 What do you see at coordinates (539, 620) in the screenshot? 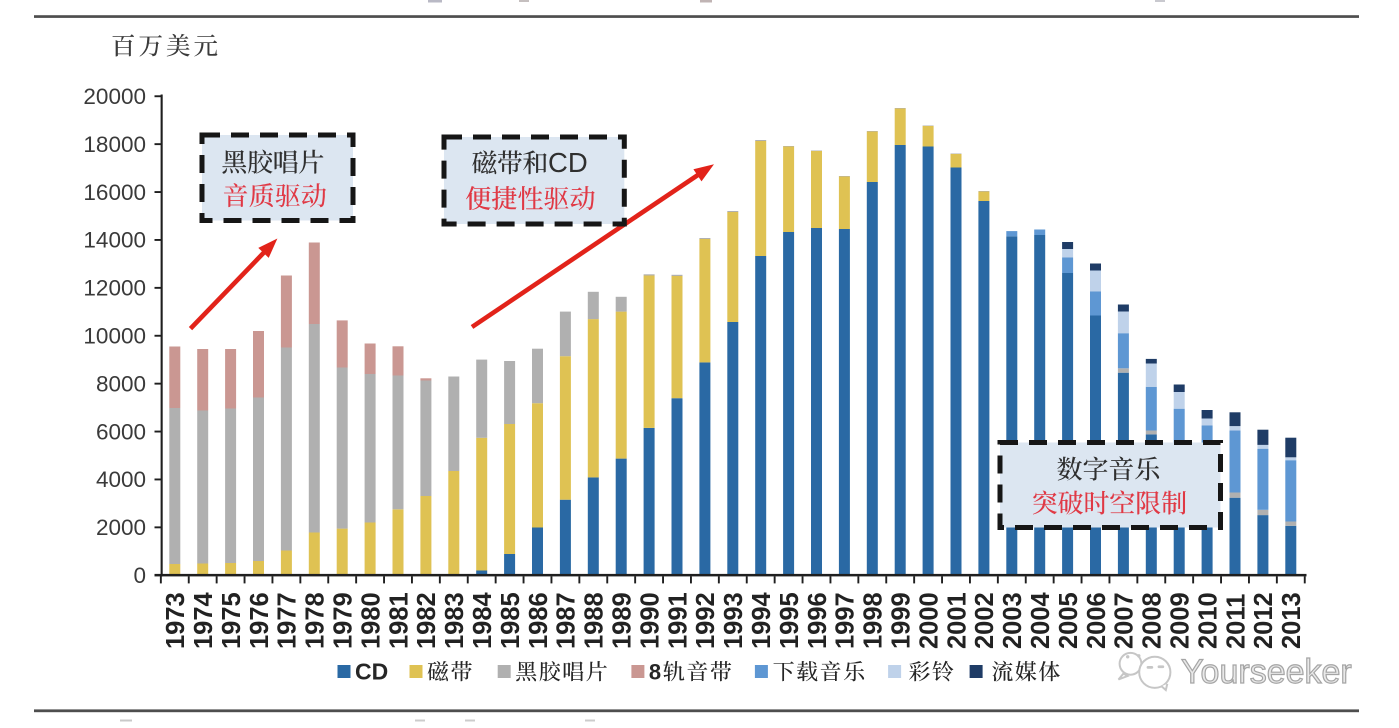
I see `svg-text: 1986` at bounding box center [539, 620].